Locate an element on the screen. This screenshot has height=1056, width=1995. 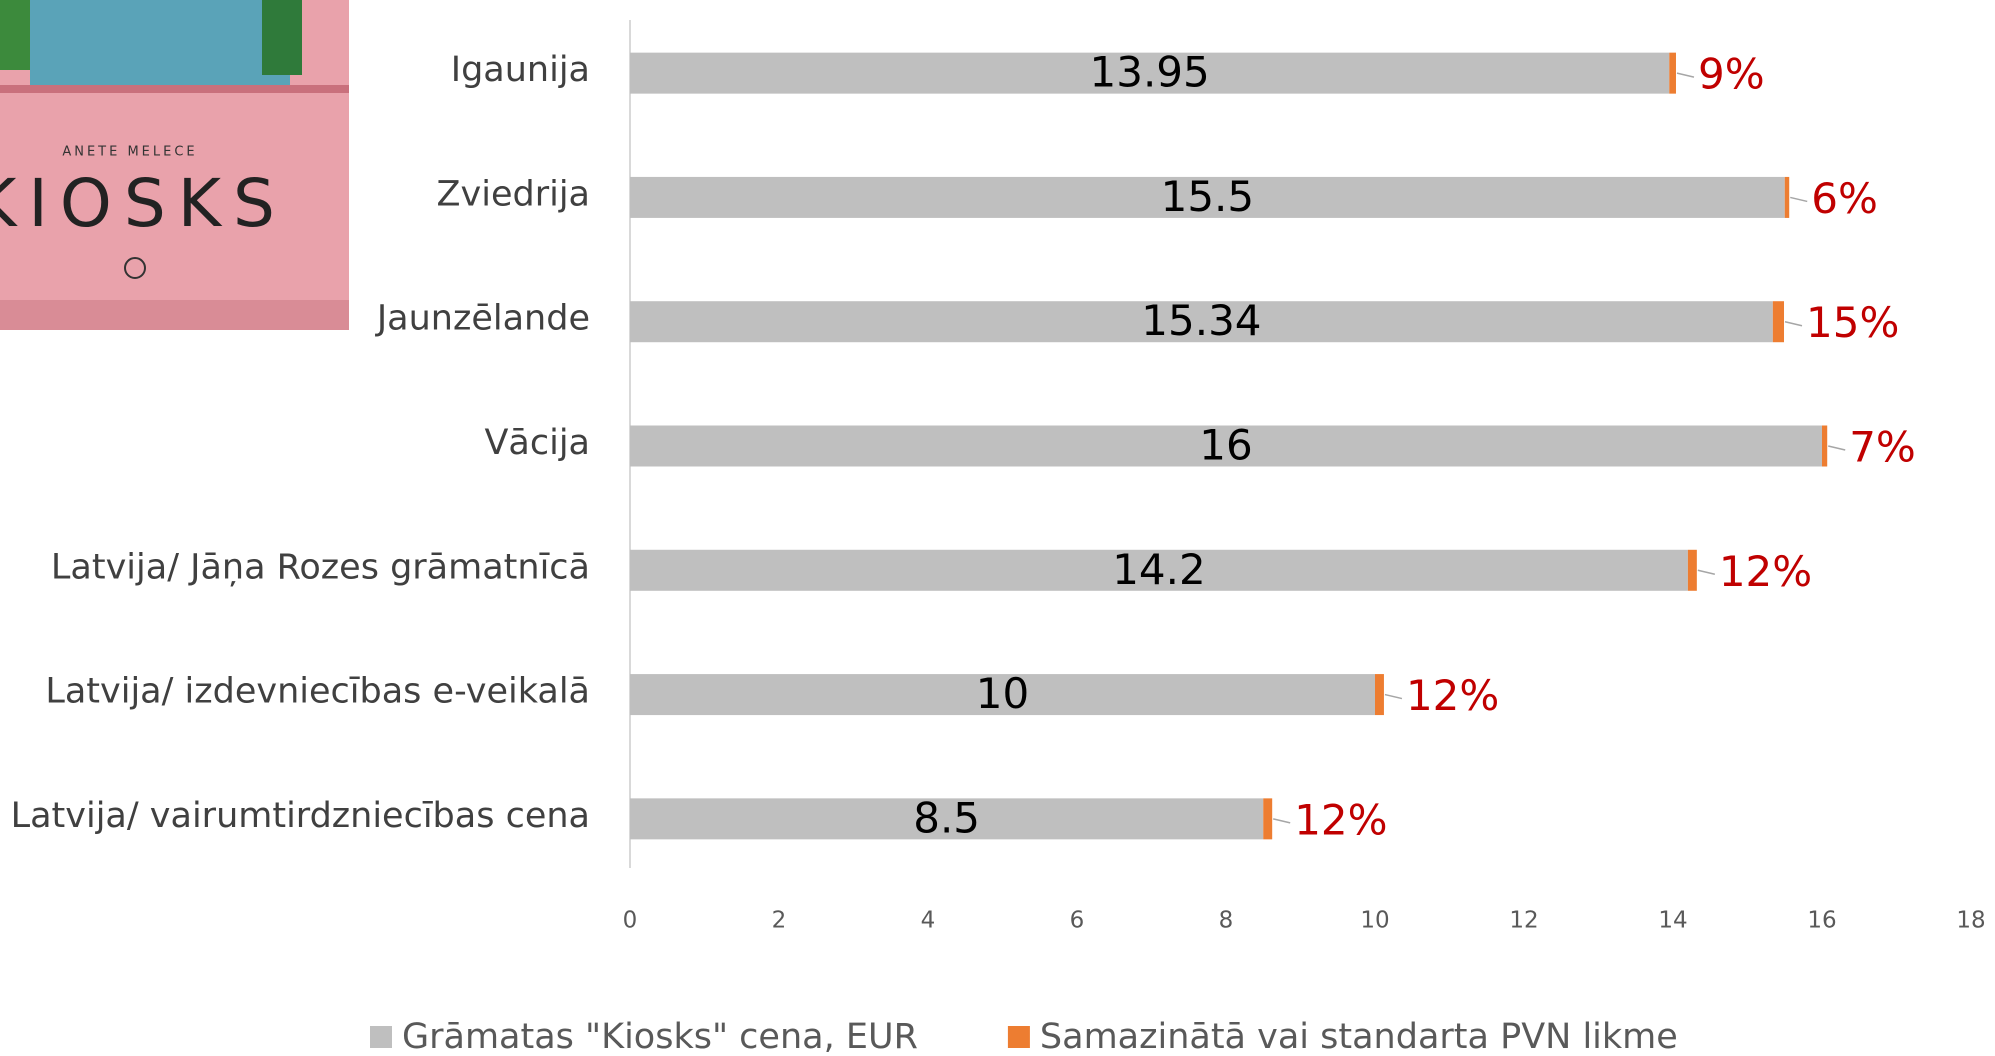
legend-label: Grāmatas "Kiosks" cena, EUR is located at coordinates (660, 1034).